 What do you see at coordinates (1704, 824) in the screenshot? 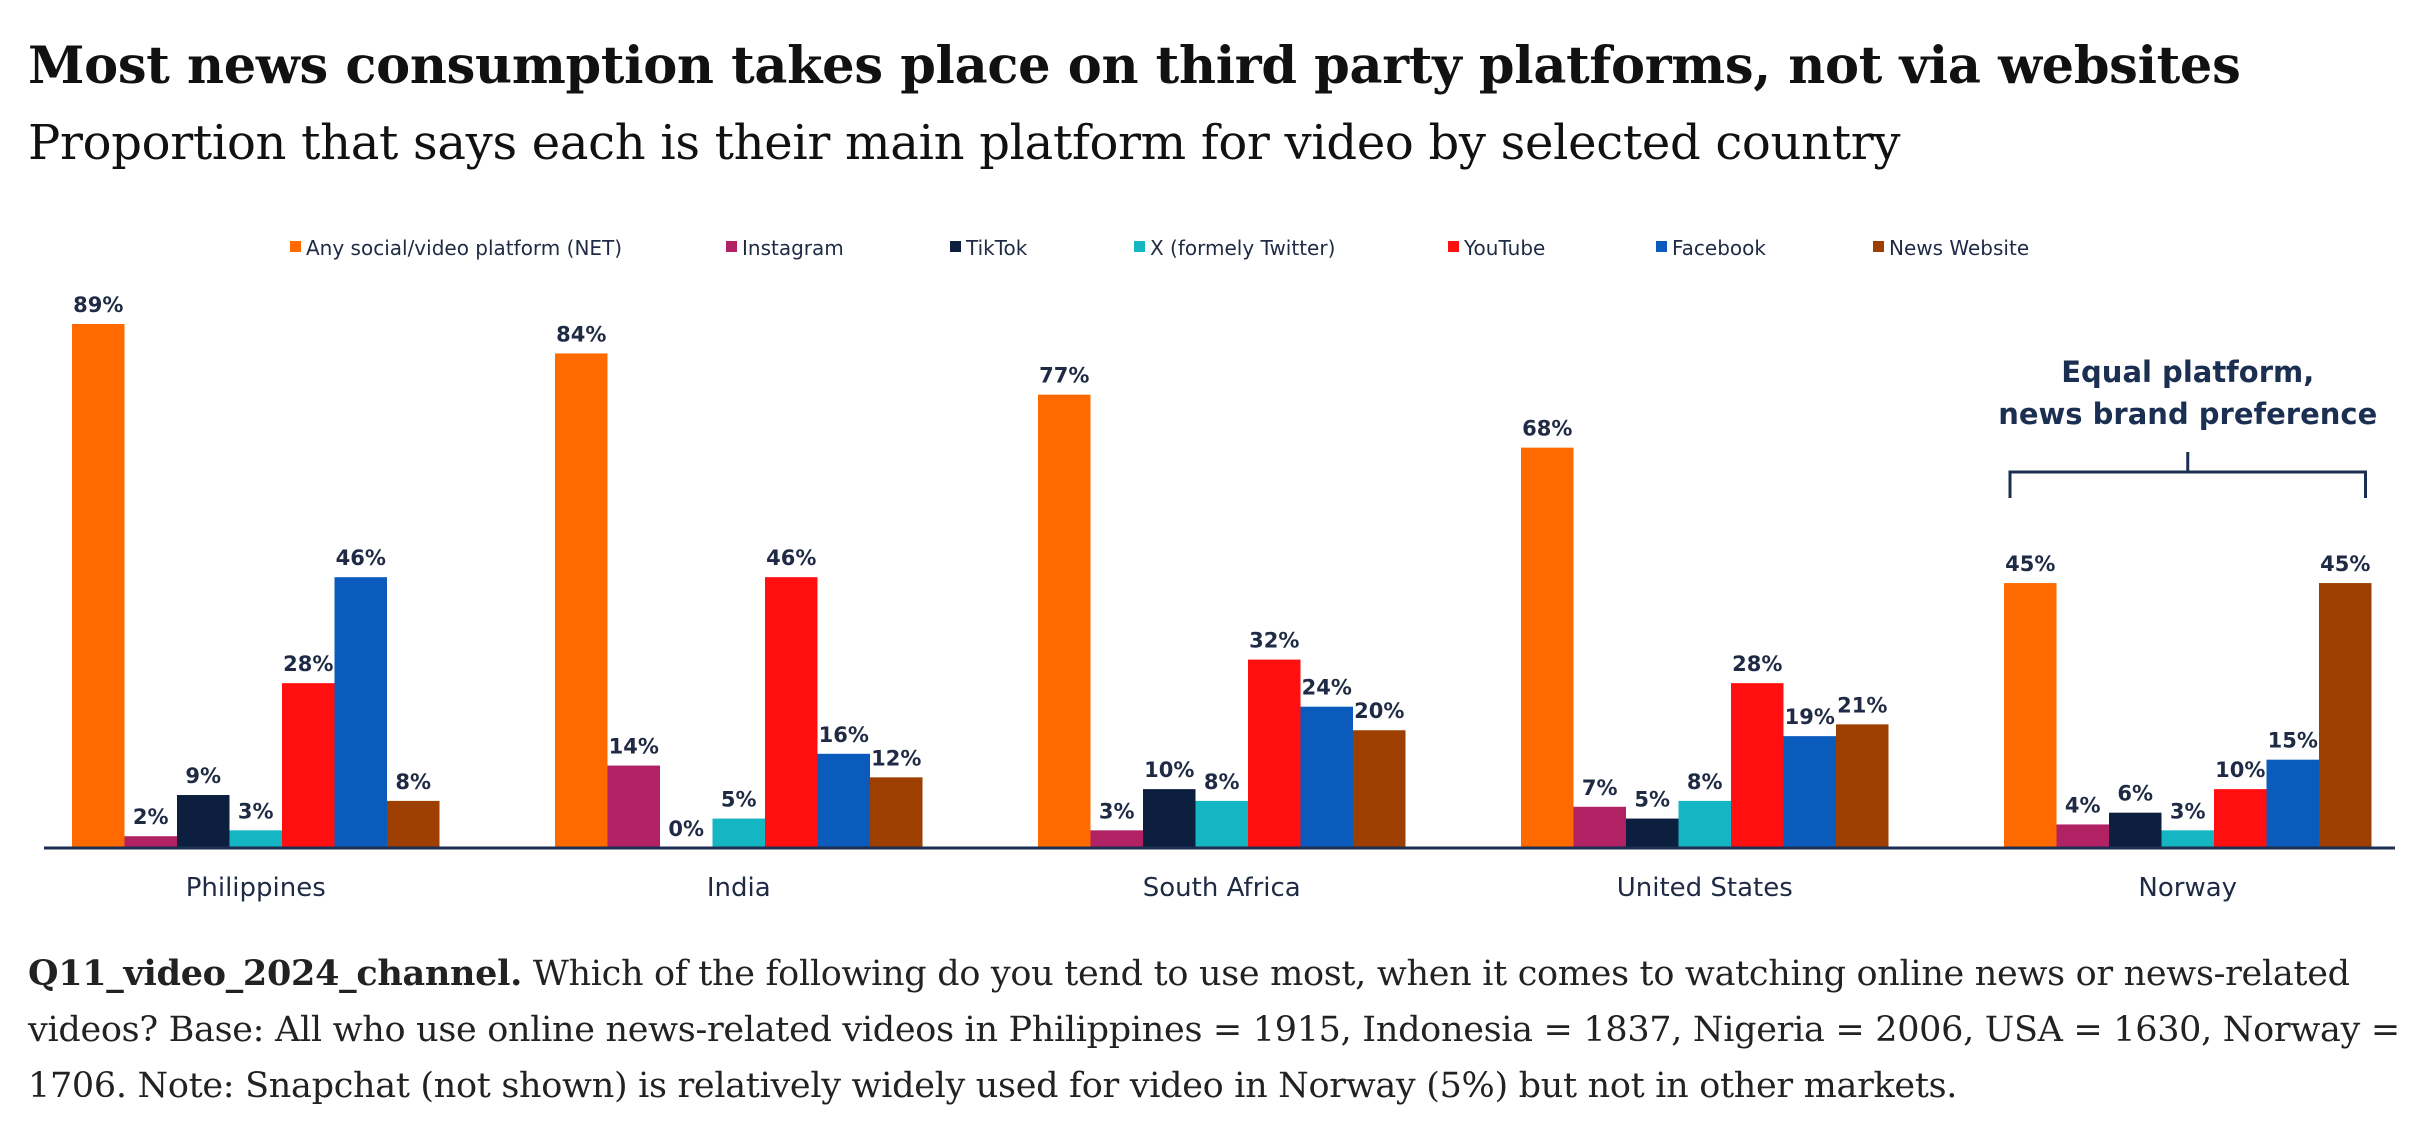
I see `bar-united-states-x-formely-twitter` at bounding box center [1704, 824].